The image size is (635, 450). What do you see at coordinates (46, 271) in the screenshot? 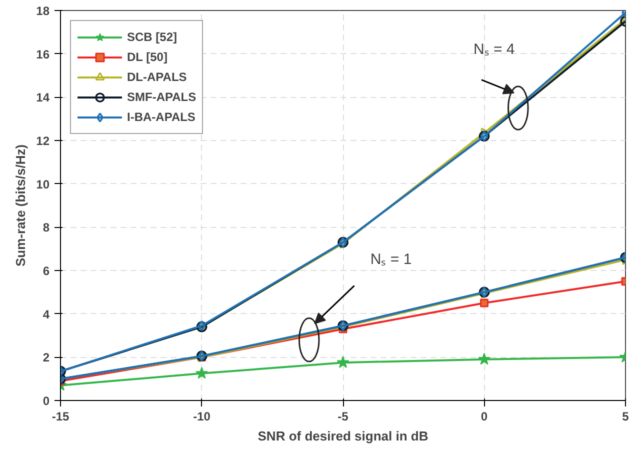
I see `y-tick-label: 6` at bounding box center [46, 271].